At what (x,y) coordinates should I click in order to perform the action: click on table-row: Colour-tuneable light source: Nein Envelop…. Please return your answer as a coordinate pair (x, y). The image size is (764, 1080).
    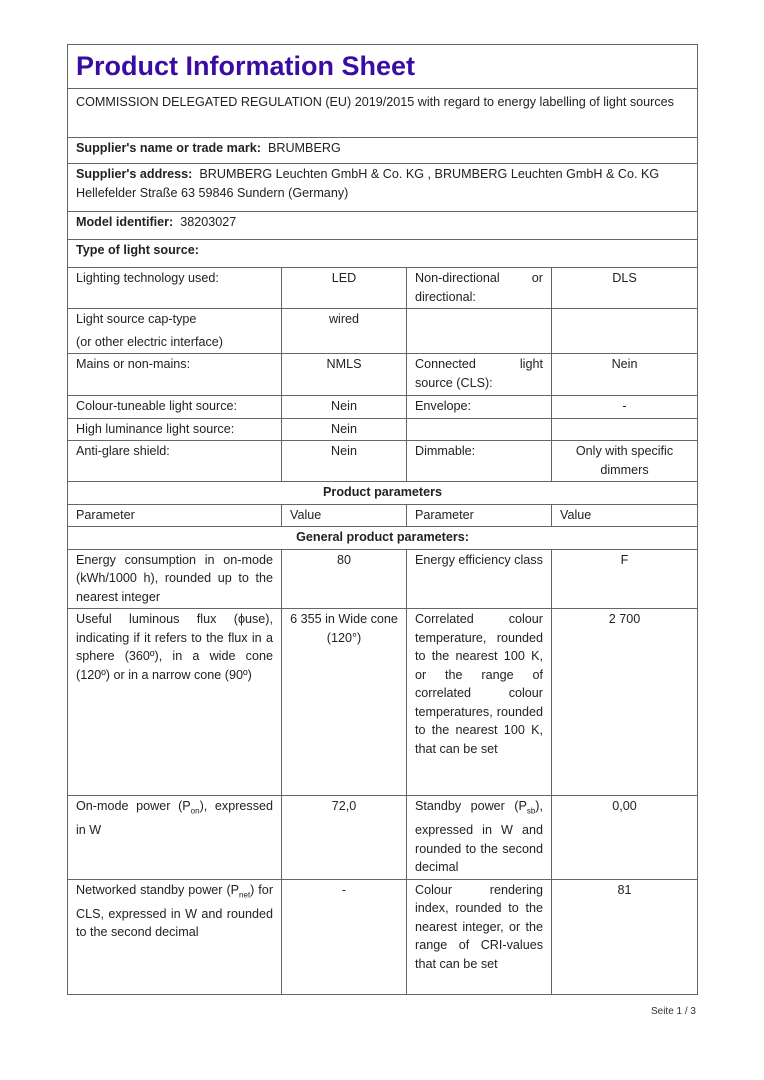
    Looking at the image, I should click on (383, 407).